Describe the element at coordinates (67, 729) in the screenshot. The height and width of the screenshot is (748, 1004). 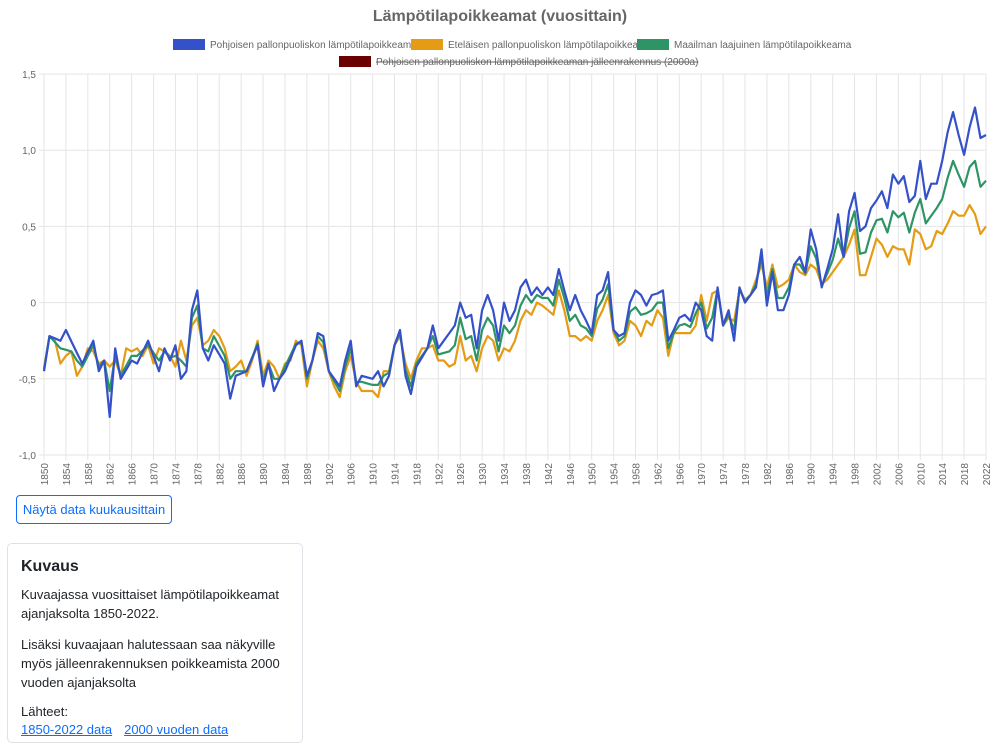
I see `link-1850-2022-data: 1850-2022 data` at that location.